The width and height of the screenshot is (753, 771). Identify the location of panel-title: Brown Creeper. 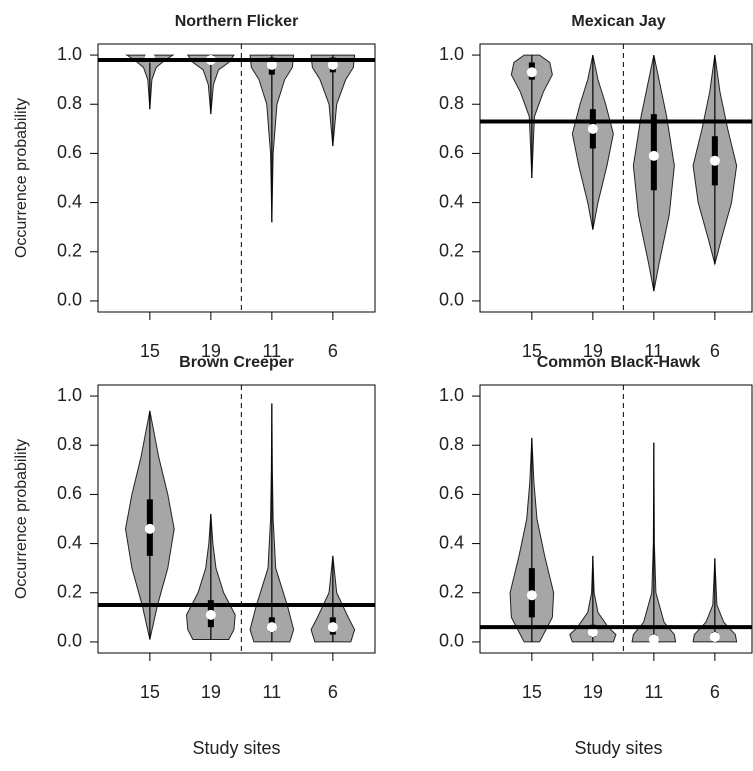
(236, 362).